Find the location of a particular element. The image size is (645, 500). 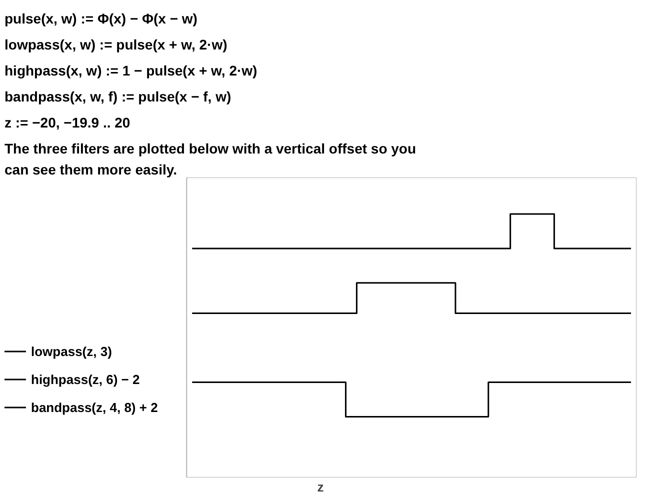

text: pulse(x, w) := Φ(x) − Φ(x − w) is located at coordinates (101, 18).